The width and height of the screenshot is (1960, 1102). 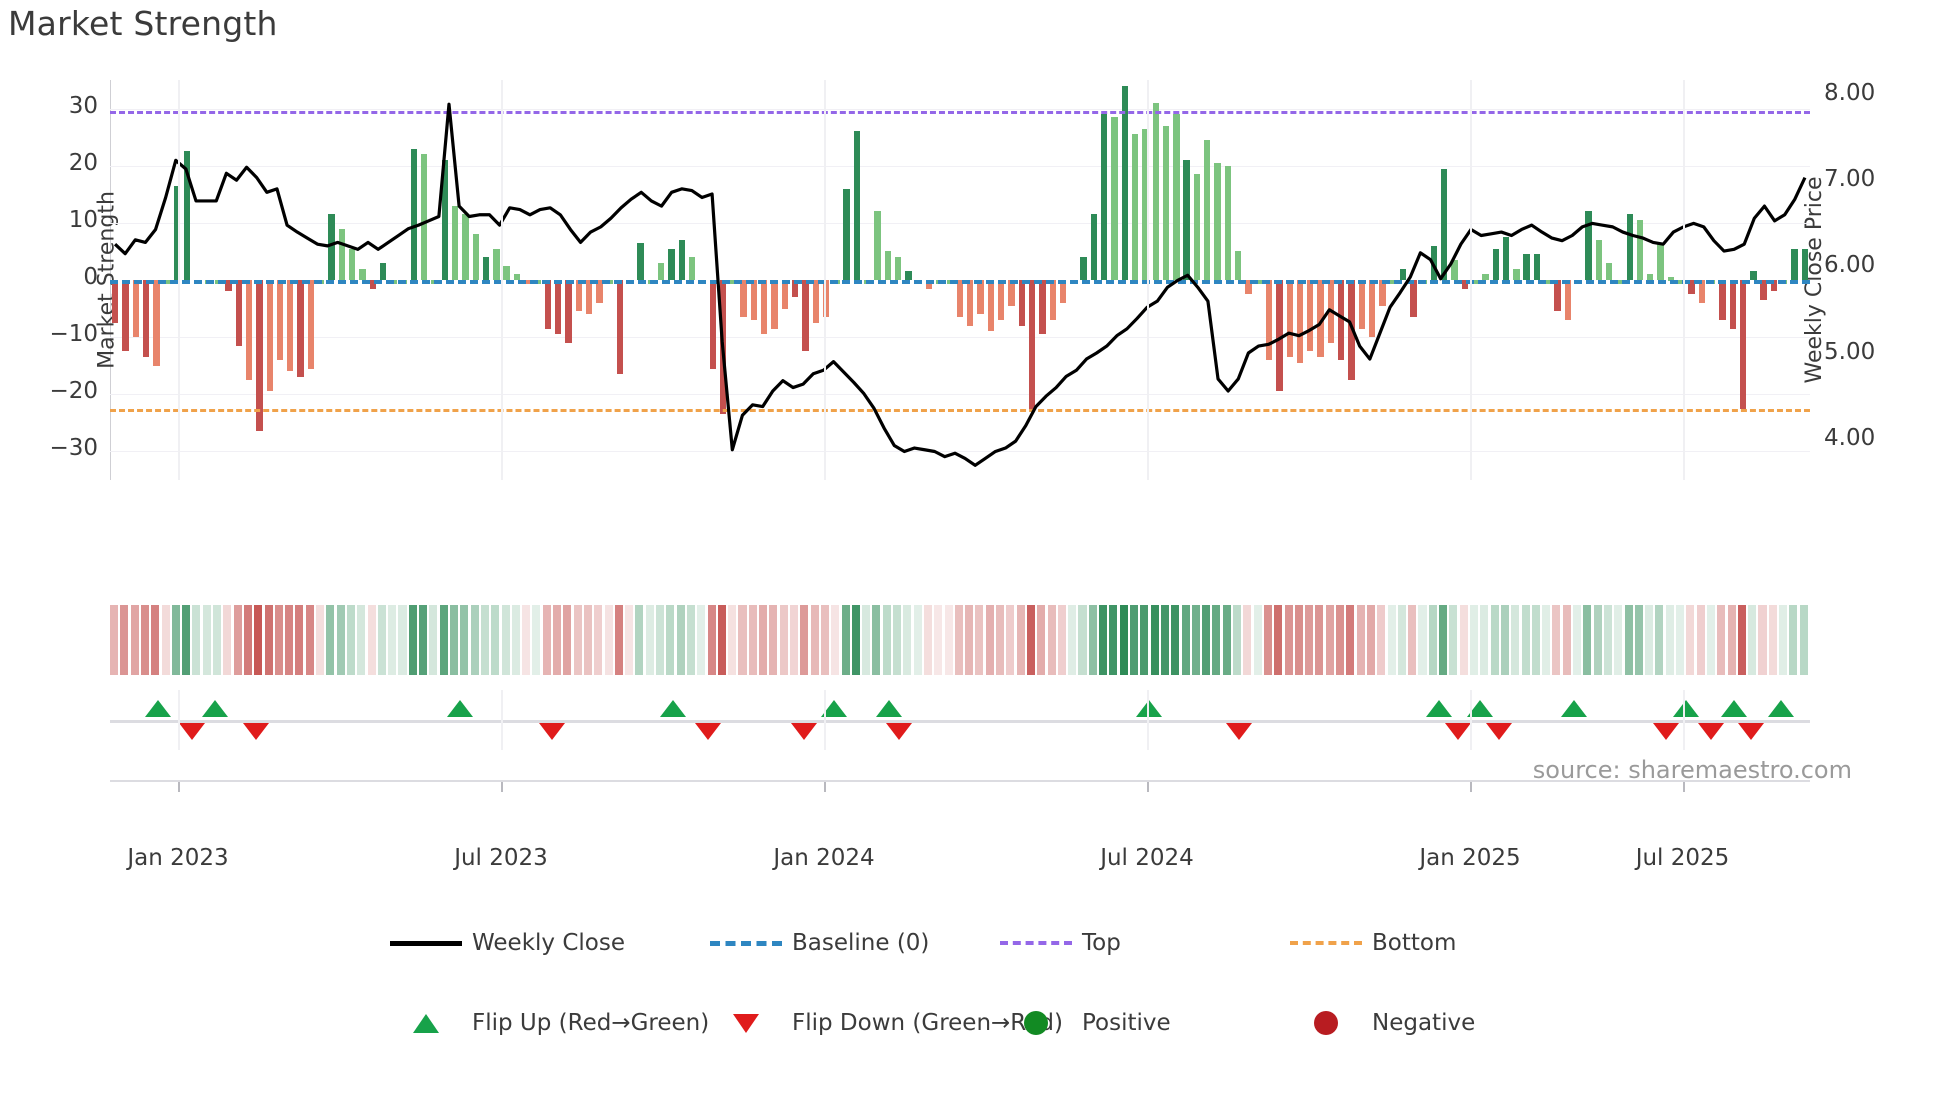 What do you see at coordinates (1850, 265) in the screenshot?
I see `y-tick-right: 6.00` at bounding box center [1850, 265].